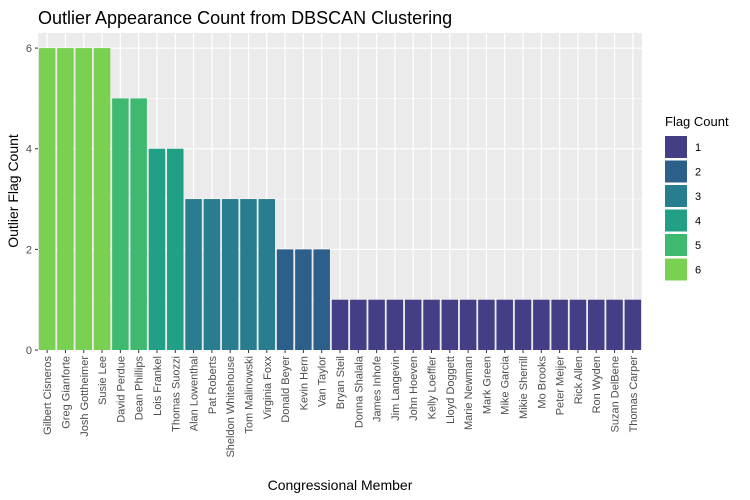  What do you see at coordinates (195, 393) in the screenshot?
I see `x-tick-label: Alan Lowenthal` at bounding box center [195, 393].